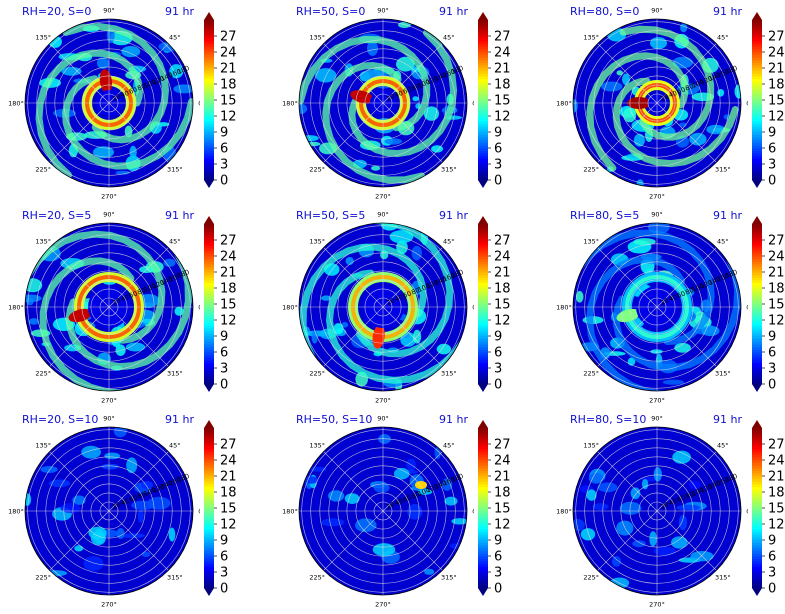 The width and height of the screenshot is (785, 614). I want to click on panel-title: RH=80, S=0, so click(605, 11).